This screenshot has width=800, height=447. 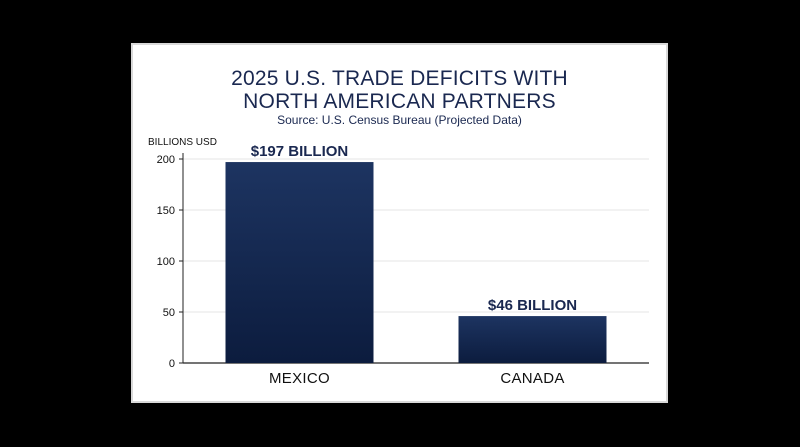 What do you see at coordinates (532, 305) in the screenshot?
I see `data-label-canada: $46 BILLION` at bounding box center [532, 305].